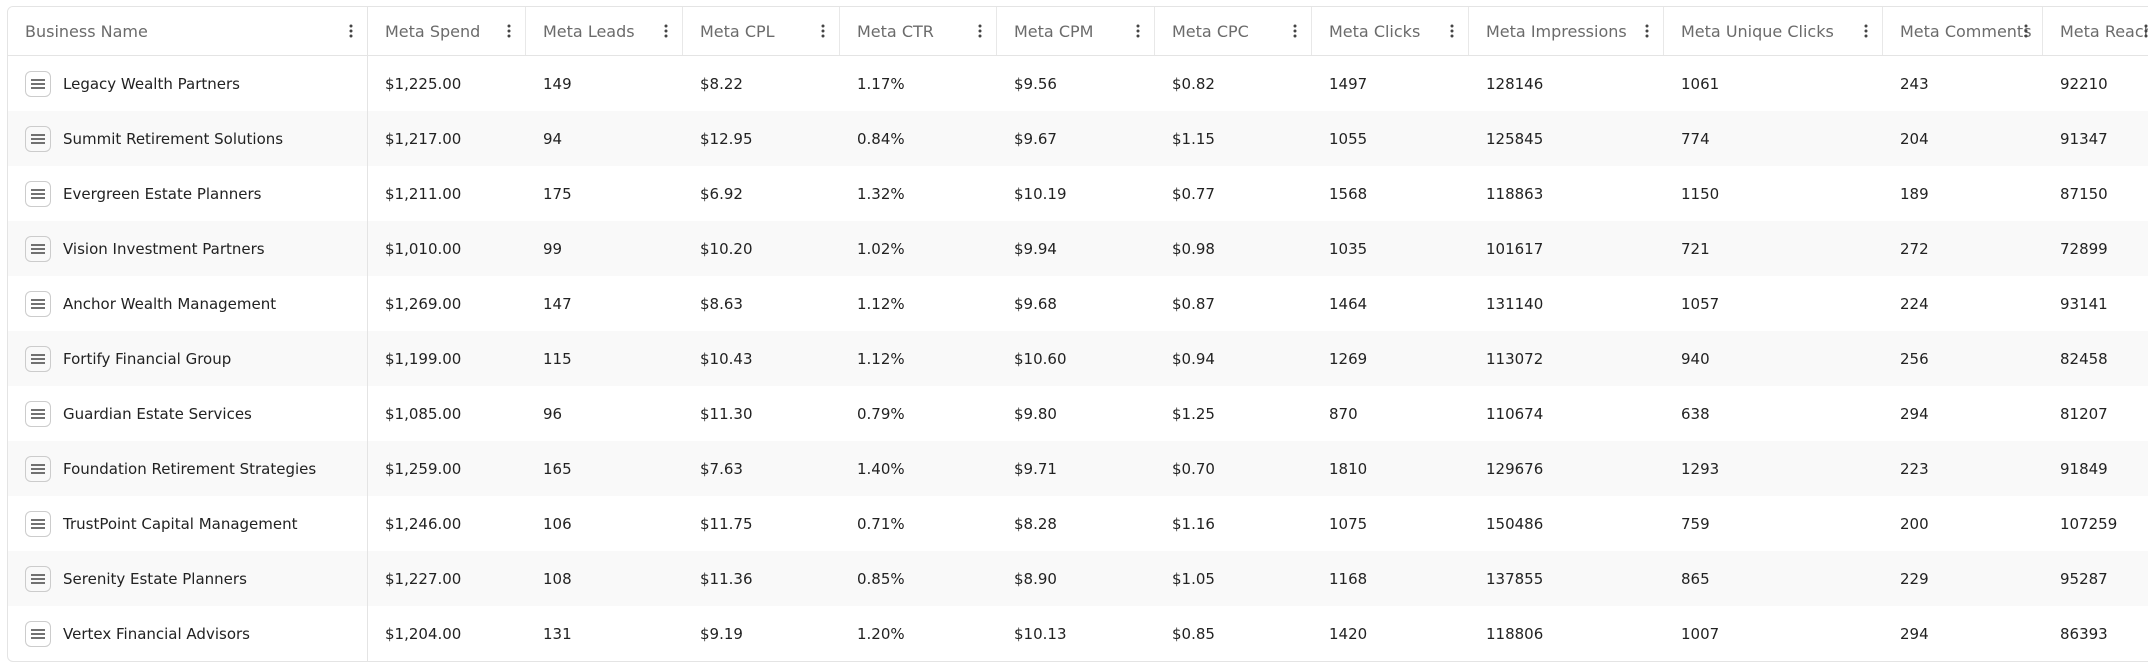  Describe the element at coordinates (1390, 303) in the screenshot. I see `table-cell: 1464` at that location.